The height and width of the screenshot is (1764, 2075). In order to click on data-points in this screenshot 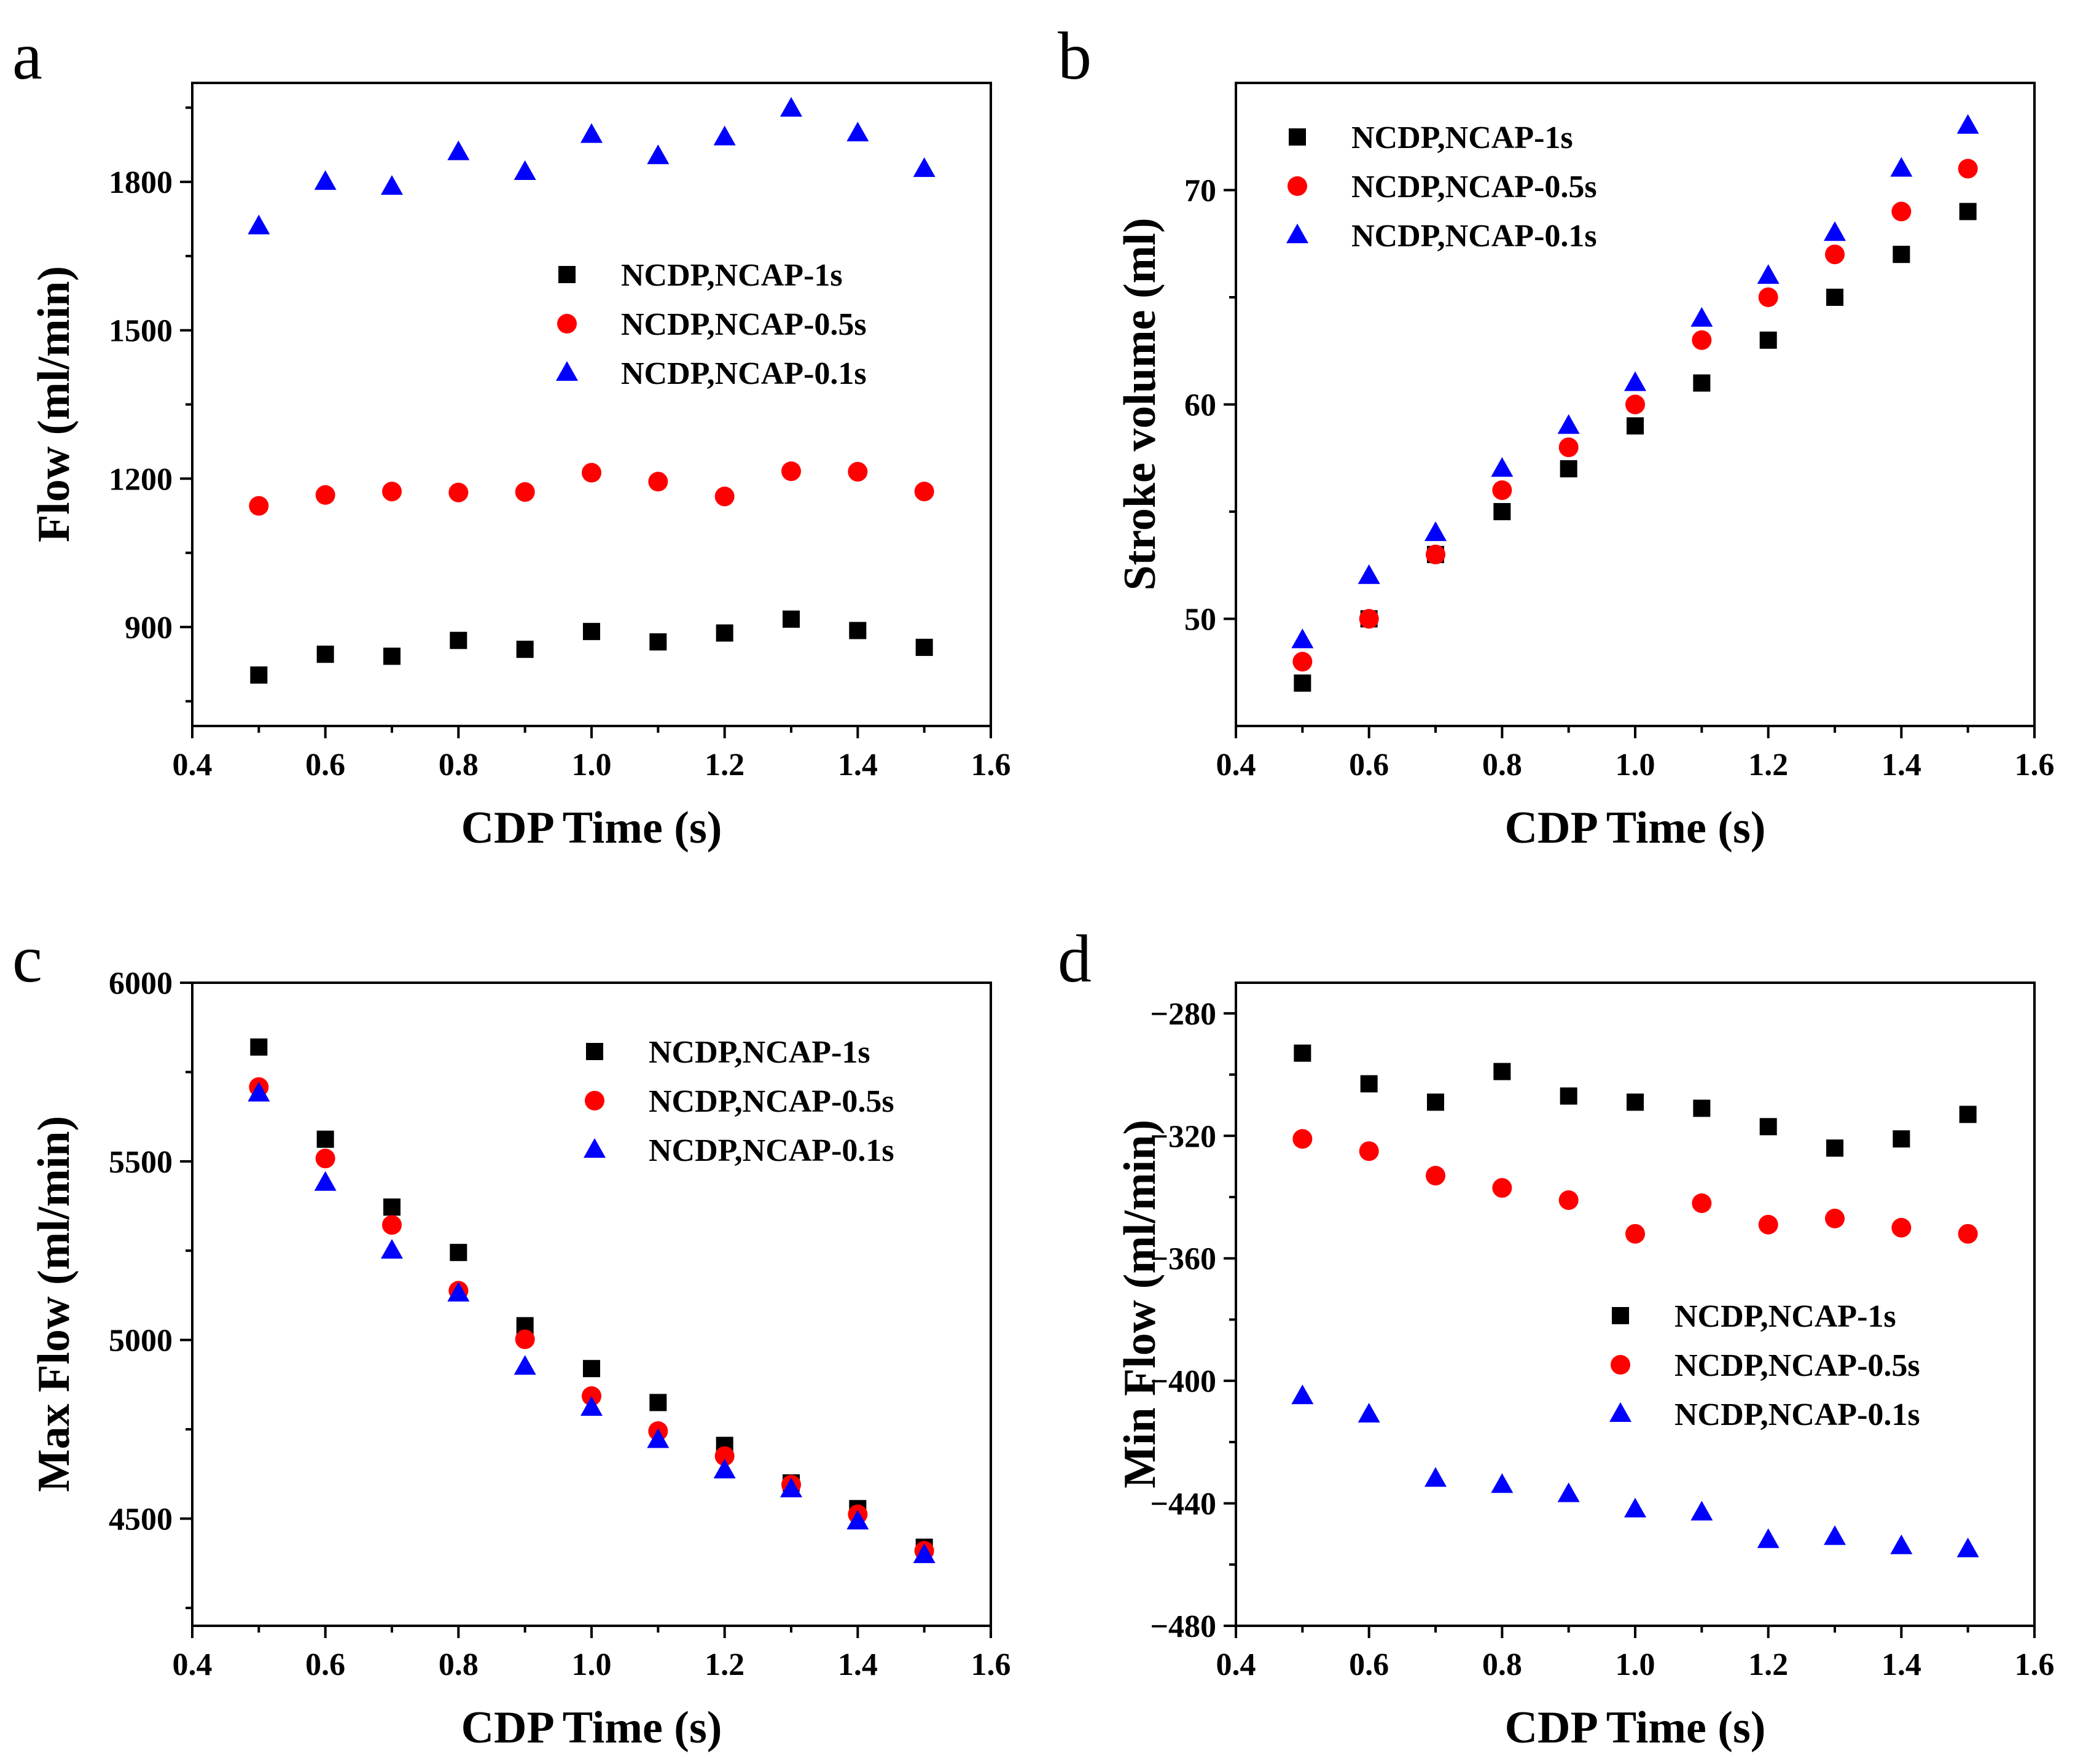, I will do `click(1635, 403)`.